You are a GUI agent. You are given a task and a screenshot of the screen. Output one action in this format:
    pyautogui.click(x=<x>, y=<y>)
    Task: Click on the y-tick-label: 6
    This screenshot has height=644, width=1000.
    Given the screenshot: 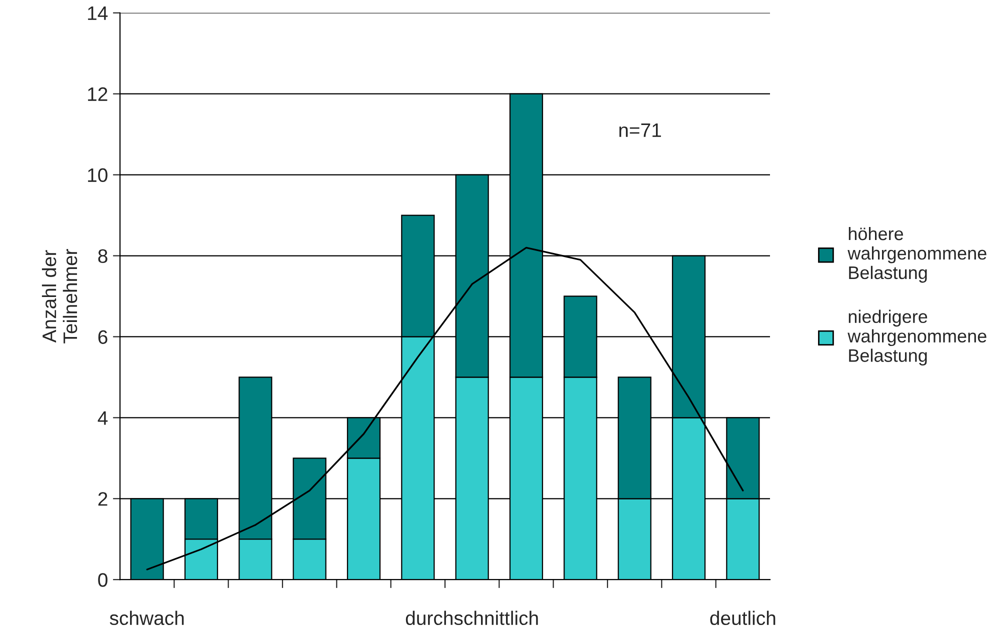 What is the action you would take?
    pyautogui.click(x=103, y=337)
    